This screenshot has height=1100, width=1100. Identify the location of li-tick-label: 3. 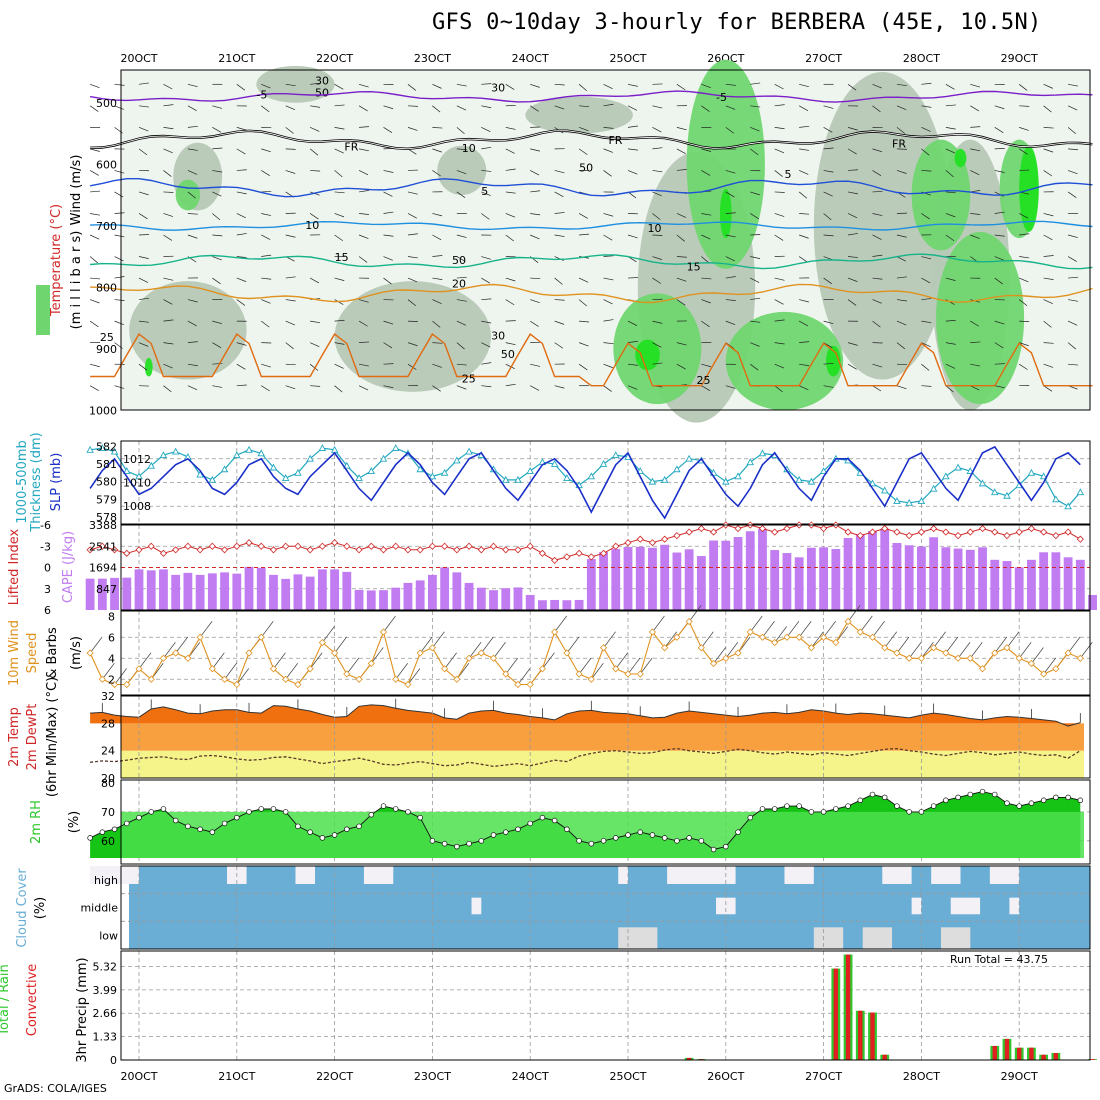
(47, 589).